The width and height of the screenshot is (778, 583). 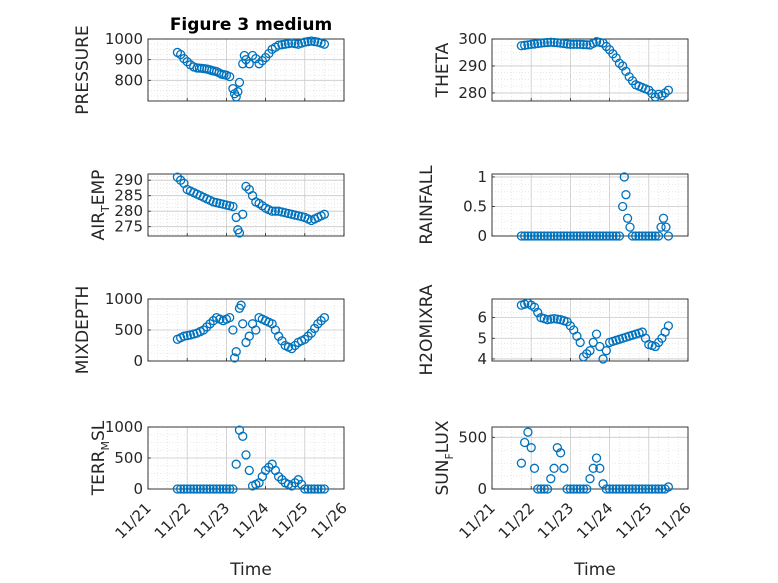 What do you see at coordinates (553, 205) in the screenshot?
I see `subplot-4: 0 0.5 1 RAINFALL` at bounding box center [553, 205].